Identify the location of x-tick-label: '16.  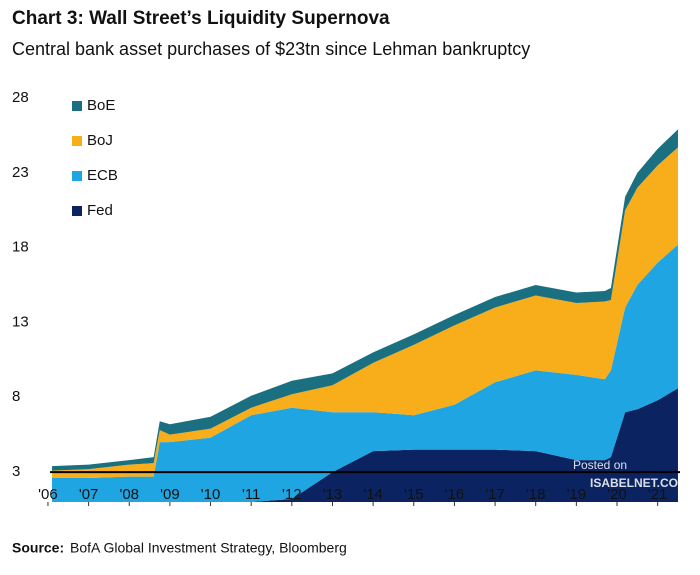
(455, 494).